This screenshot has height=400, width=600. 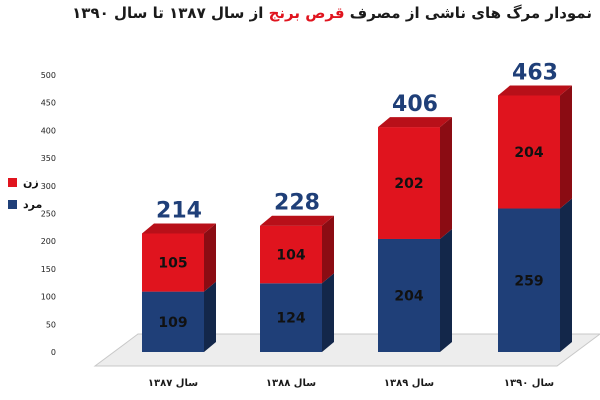 What do you see at coordinates (468, 13) in the screenshot?
I see `title-text-before: نمودار مرگ های ناشی از مصرف` at bounding box center [468, 13].